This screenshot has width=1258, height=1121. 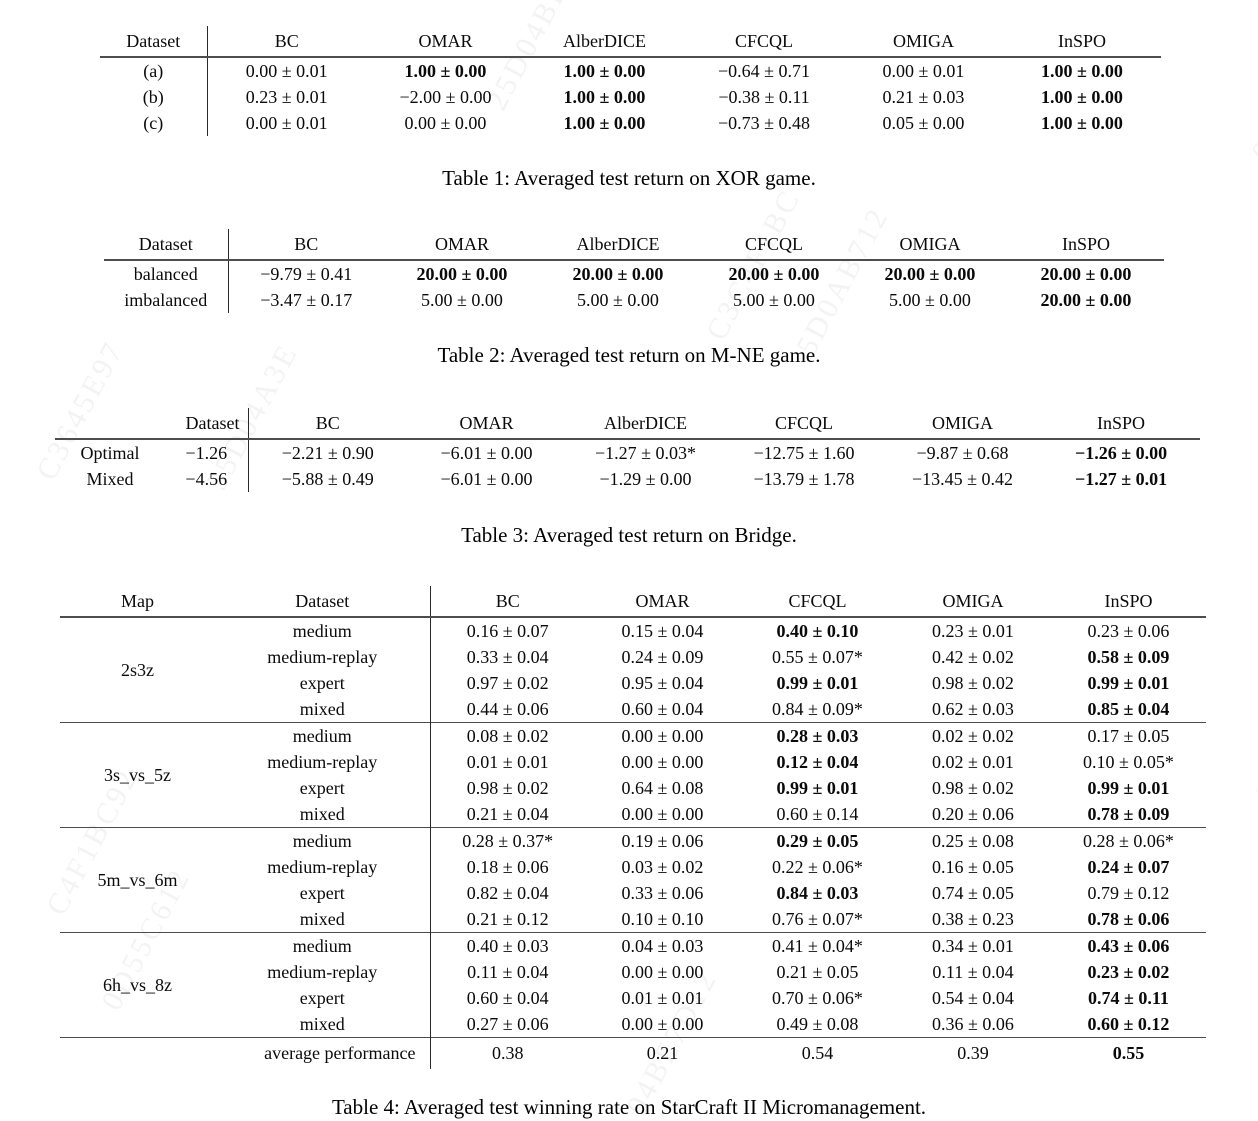 What do you see at coordinates (804, 479) in the screenshot?
I see `value-cell: −13.79 ± 1.78` at bounding box center [804, 479].